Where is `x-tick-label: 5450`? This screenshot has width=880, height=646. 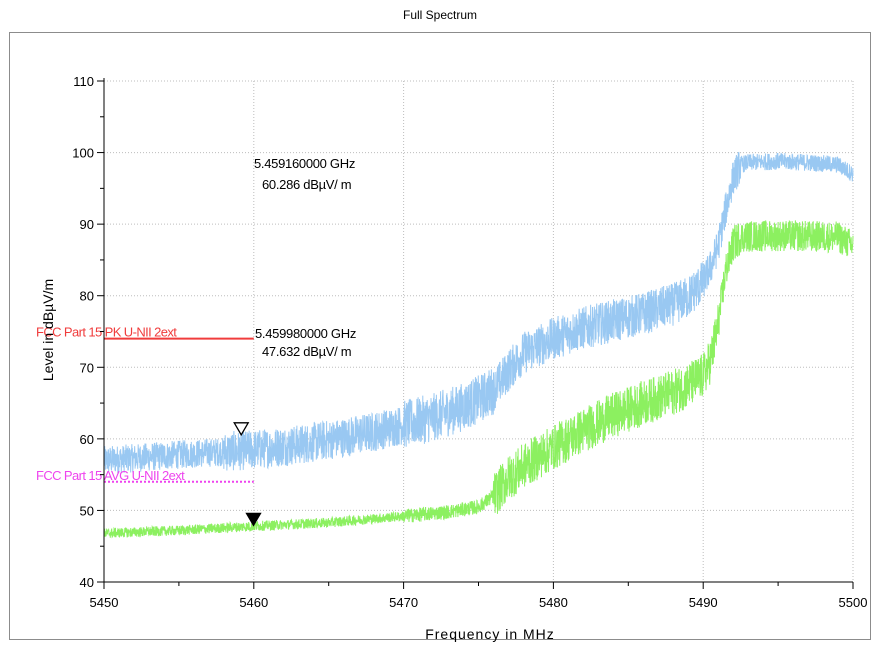
x-tick-label: 5450 is located at coordinates (104, 602).